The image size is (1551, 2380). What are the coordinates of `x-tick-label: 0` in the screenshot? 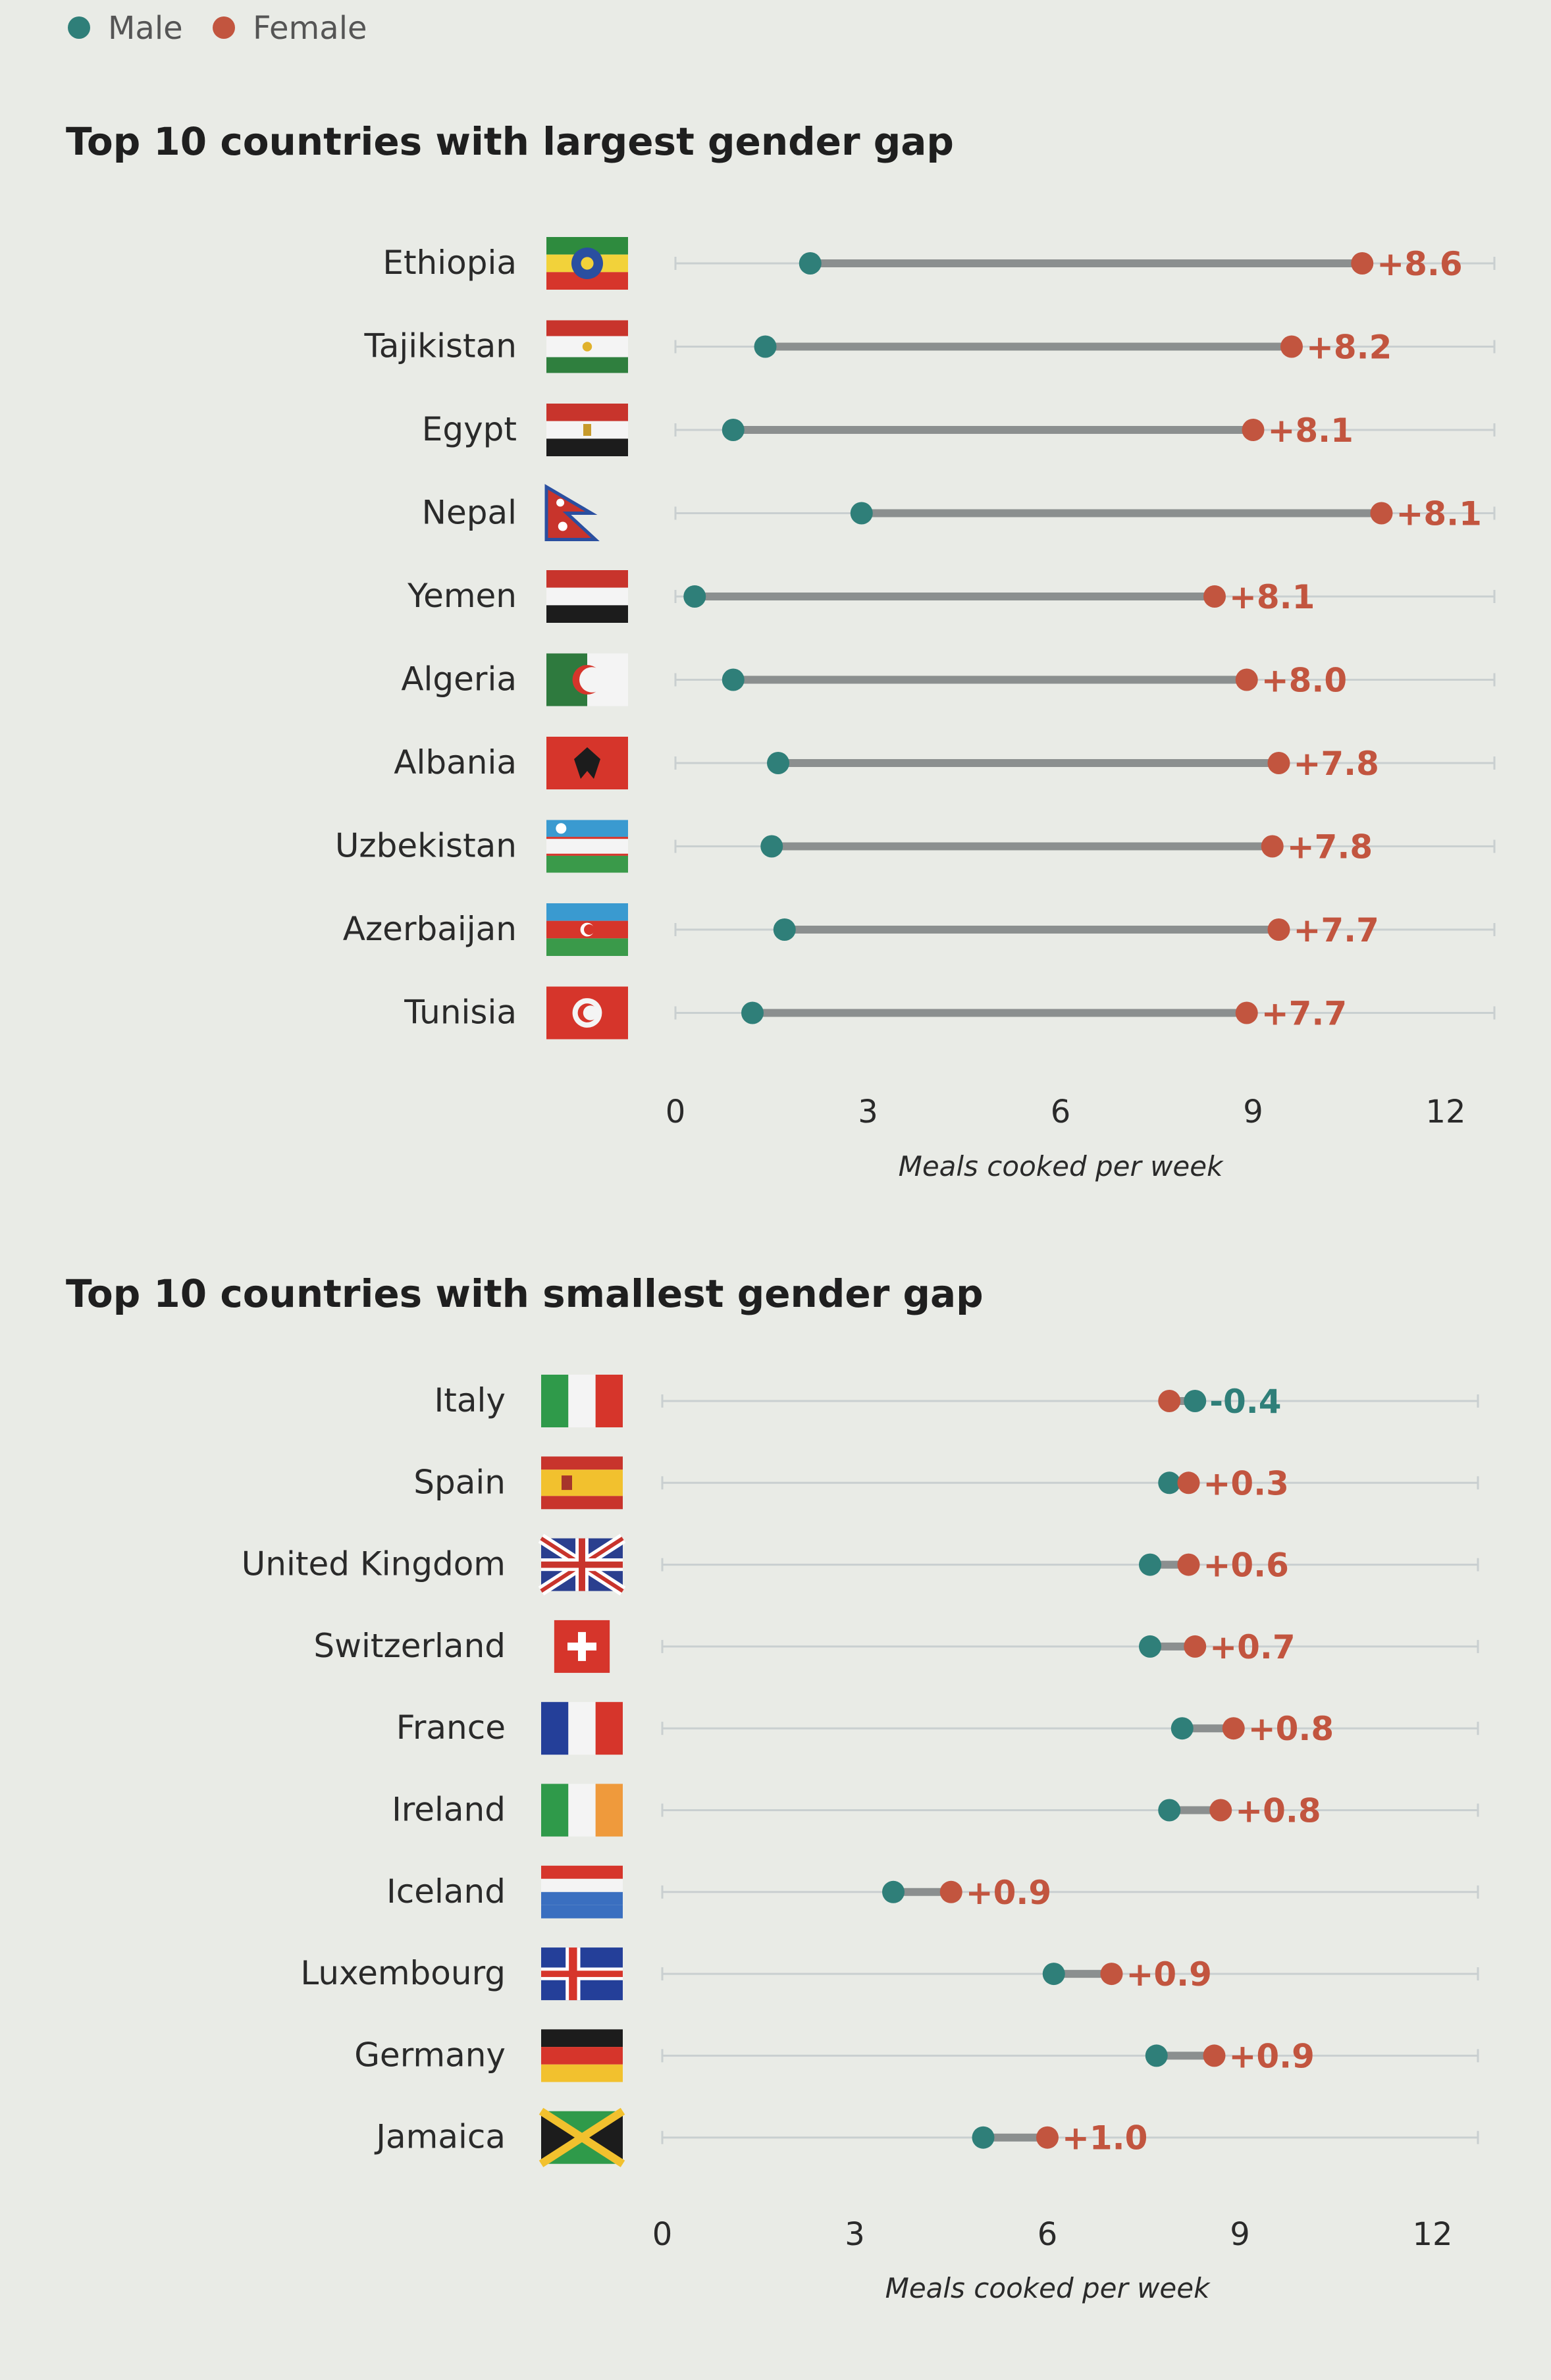 It's located at (663, 2234).